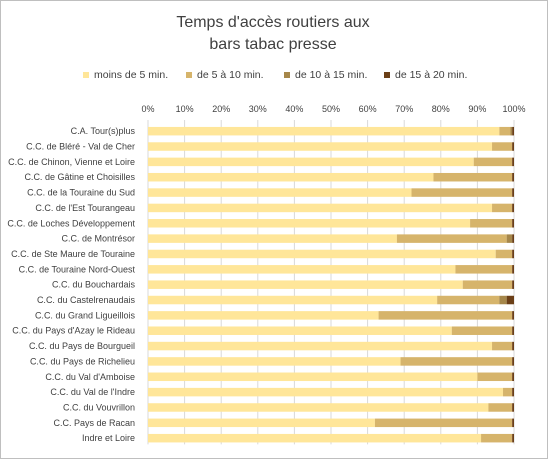 The width and height of the screenshot is (548, 460). I want to click on x-tick-label-5: 50%, so click(331, 109).